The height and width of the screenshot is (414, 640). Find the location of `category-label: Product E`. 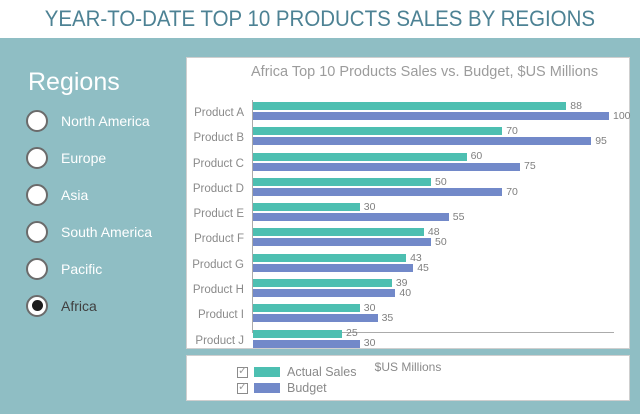

category-label: Product E is located at coordinates (219, 214).